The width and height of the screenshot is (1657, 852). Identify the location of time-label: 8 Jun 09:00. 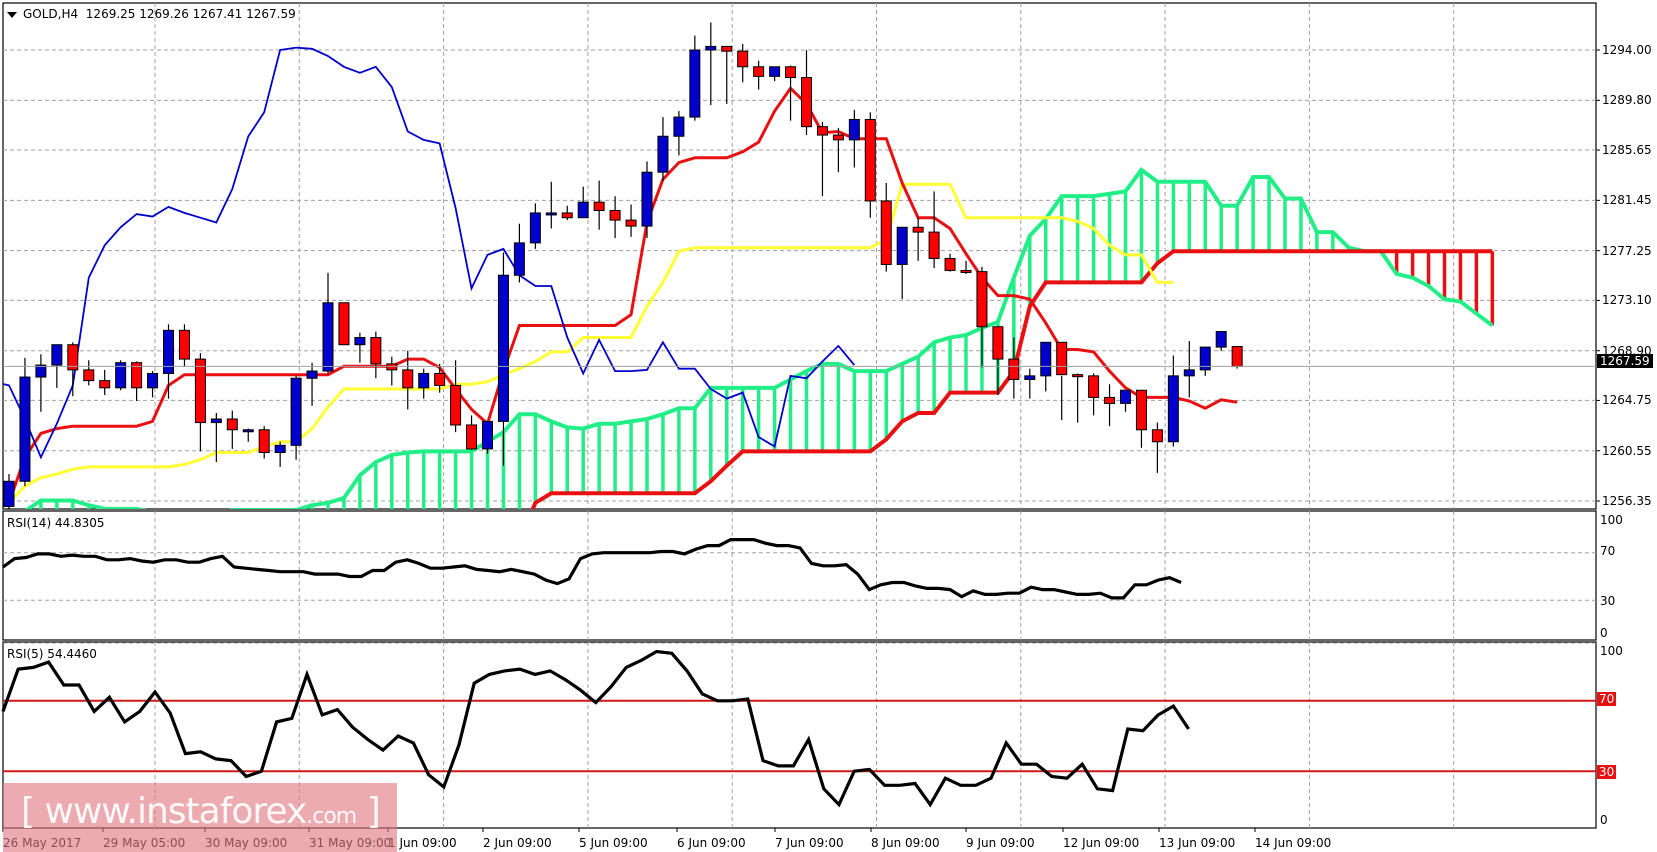
(905, 843).